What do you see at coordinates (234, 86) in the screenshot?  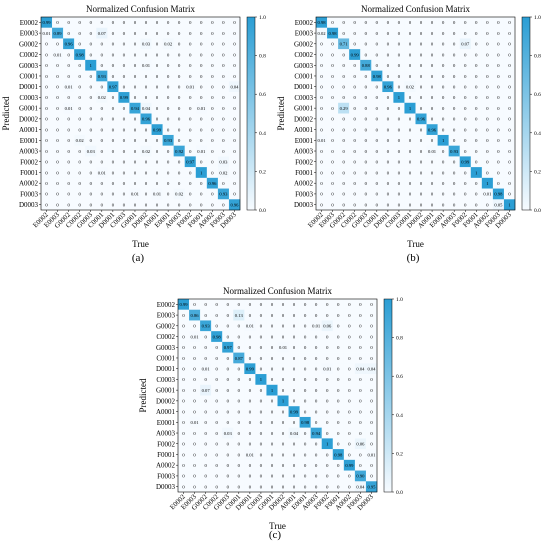 I see `cell-value-label: 0.04` at bounding box center [234, 86].